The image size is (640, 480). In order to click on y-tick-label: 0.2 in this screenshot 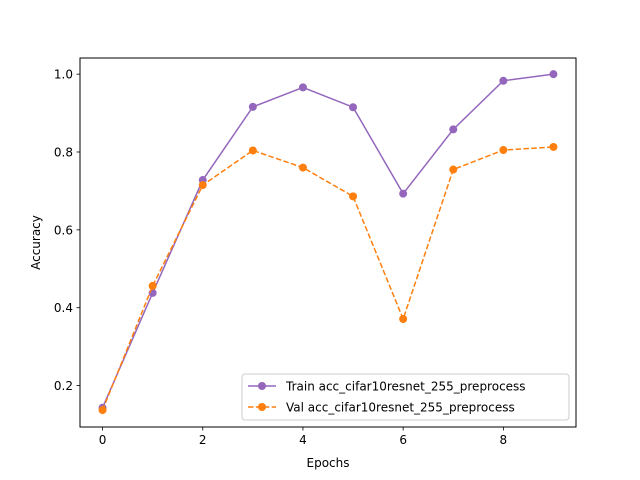, I will do `click(63, 386)`.